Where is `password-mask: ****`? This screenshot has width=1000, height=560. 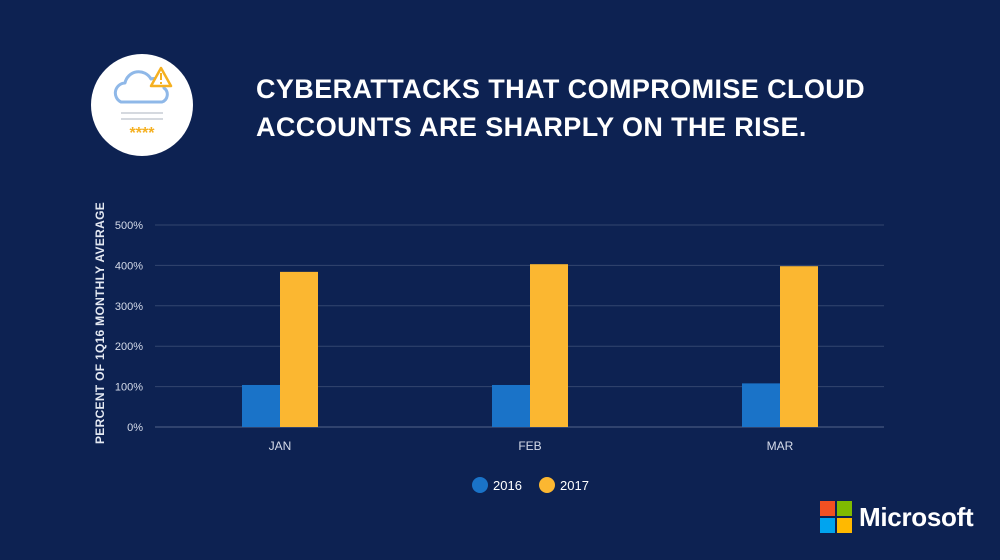 password-mask: **** is located at coordinates (143, 133).